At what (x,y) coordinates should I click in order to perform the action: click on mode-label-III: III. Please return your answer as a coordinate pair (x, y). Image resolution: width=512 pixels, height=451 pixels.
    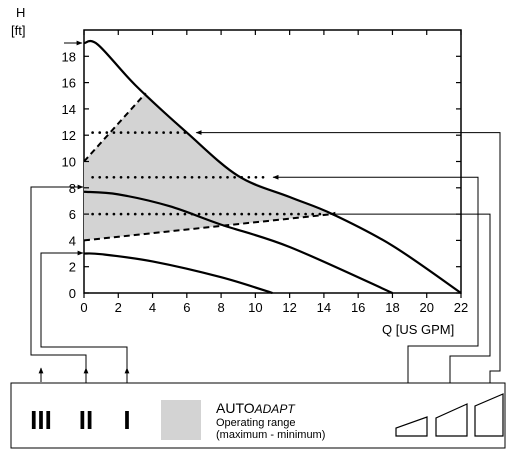
    Looking at the image, I should click on (41, 420).